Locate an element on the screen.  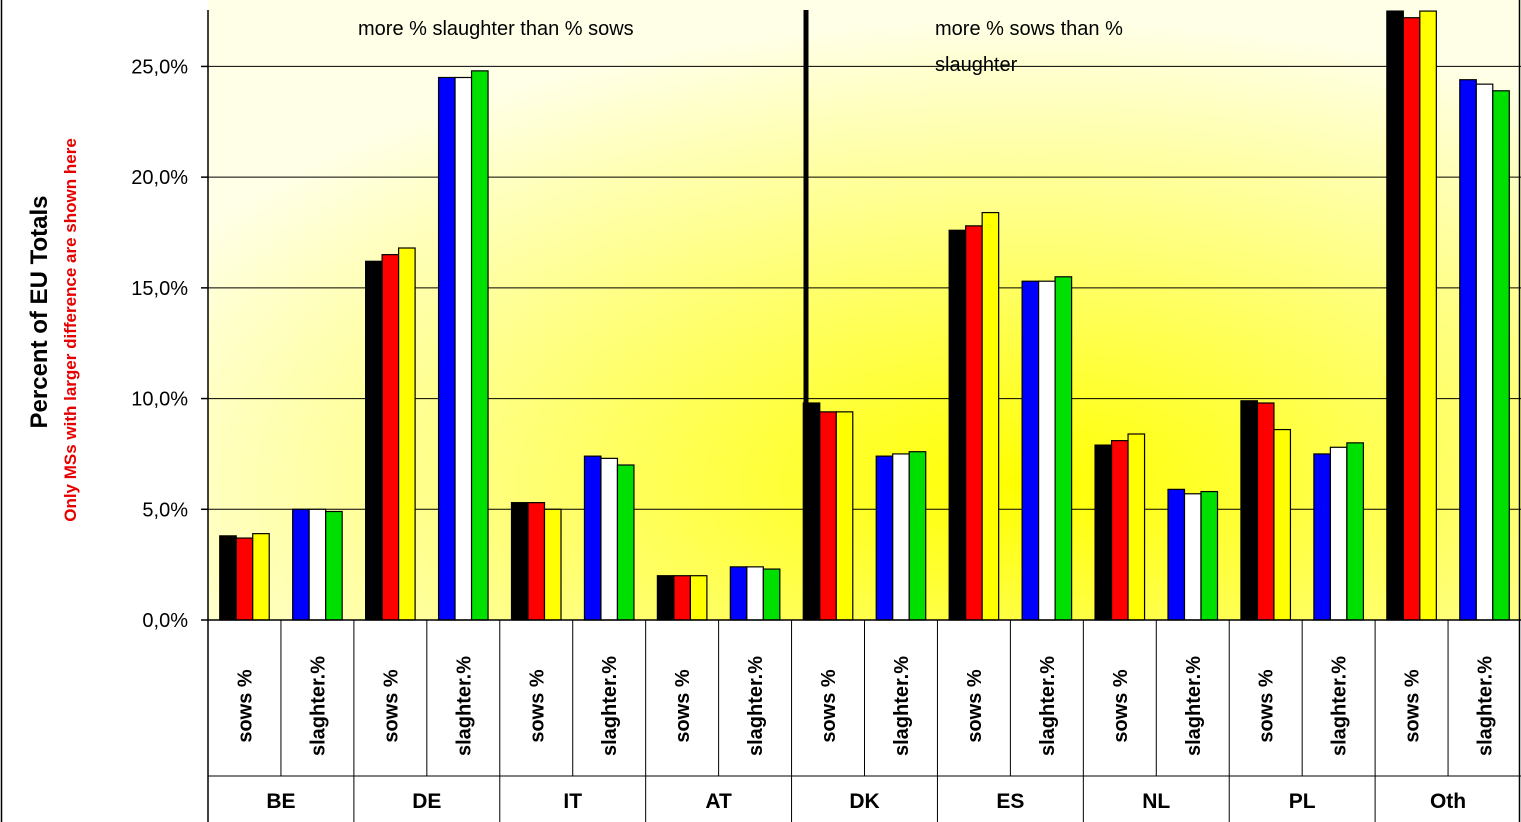
y-tick-label: 5,0% is located at coordinates (165, 510).